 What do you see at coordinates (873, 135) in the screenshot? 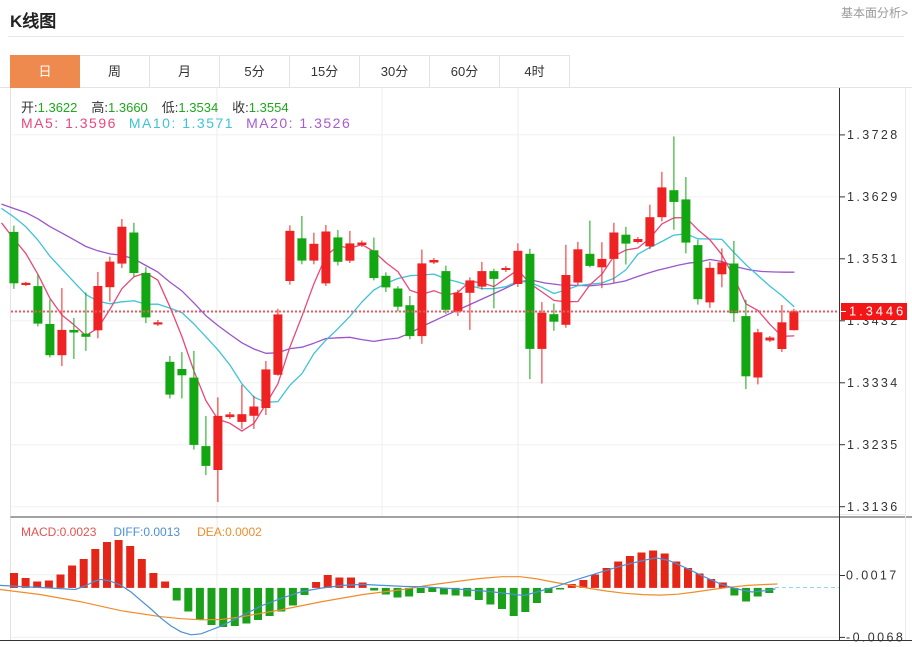
I see `svg-text: 1.3728` at bounding box center [873, 135].